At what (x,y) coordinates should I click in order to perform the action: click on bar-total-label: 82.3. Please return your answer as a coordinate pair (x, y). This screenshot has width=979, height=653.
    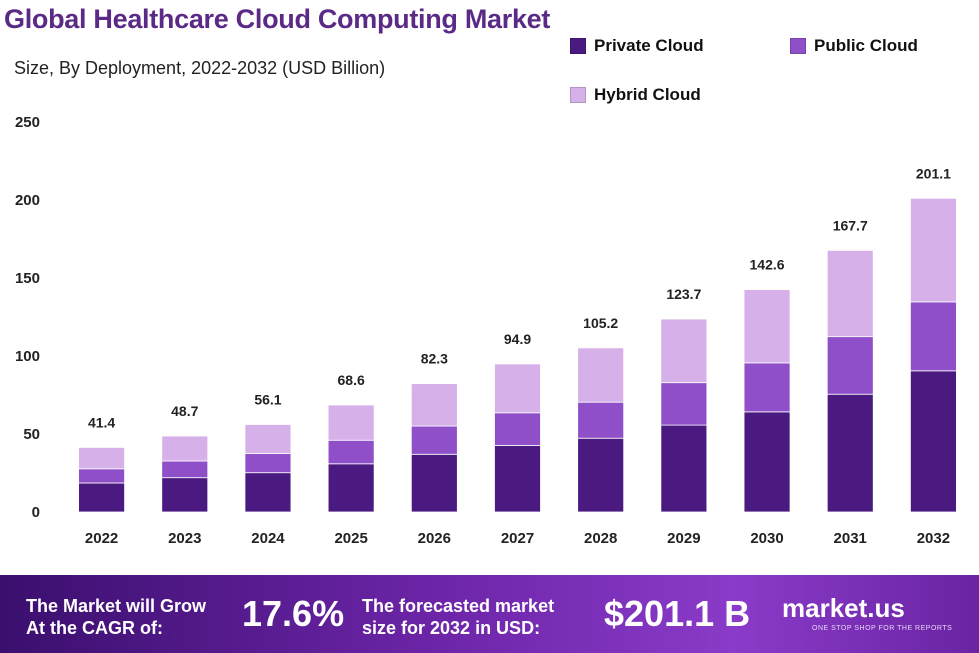
    Looking at the image, I should click on (434, 359).